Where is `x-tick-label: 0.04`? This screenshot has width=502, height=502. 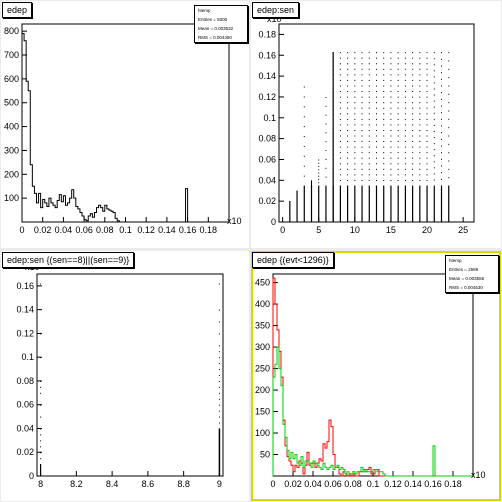
x-tick-label: 0.04 is located at coordinates (313, 484).